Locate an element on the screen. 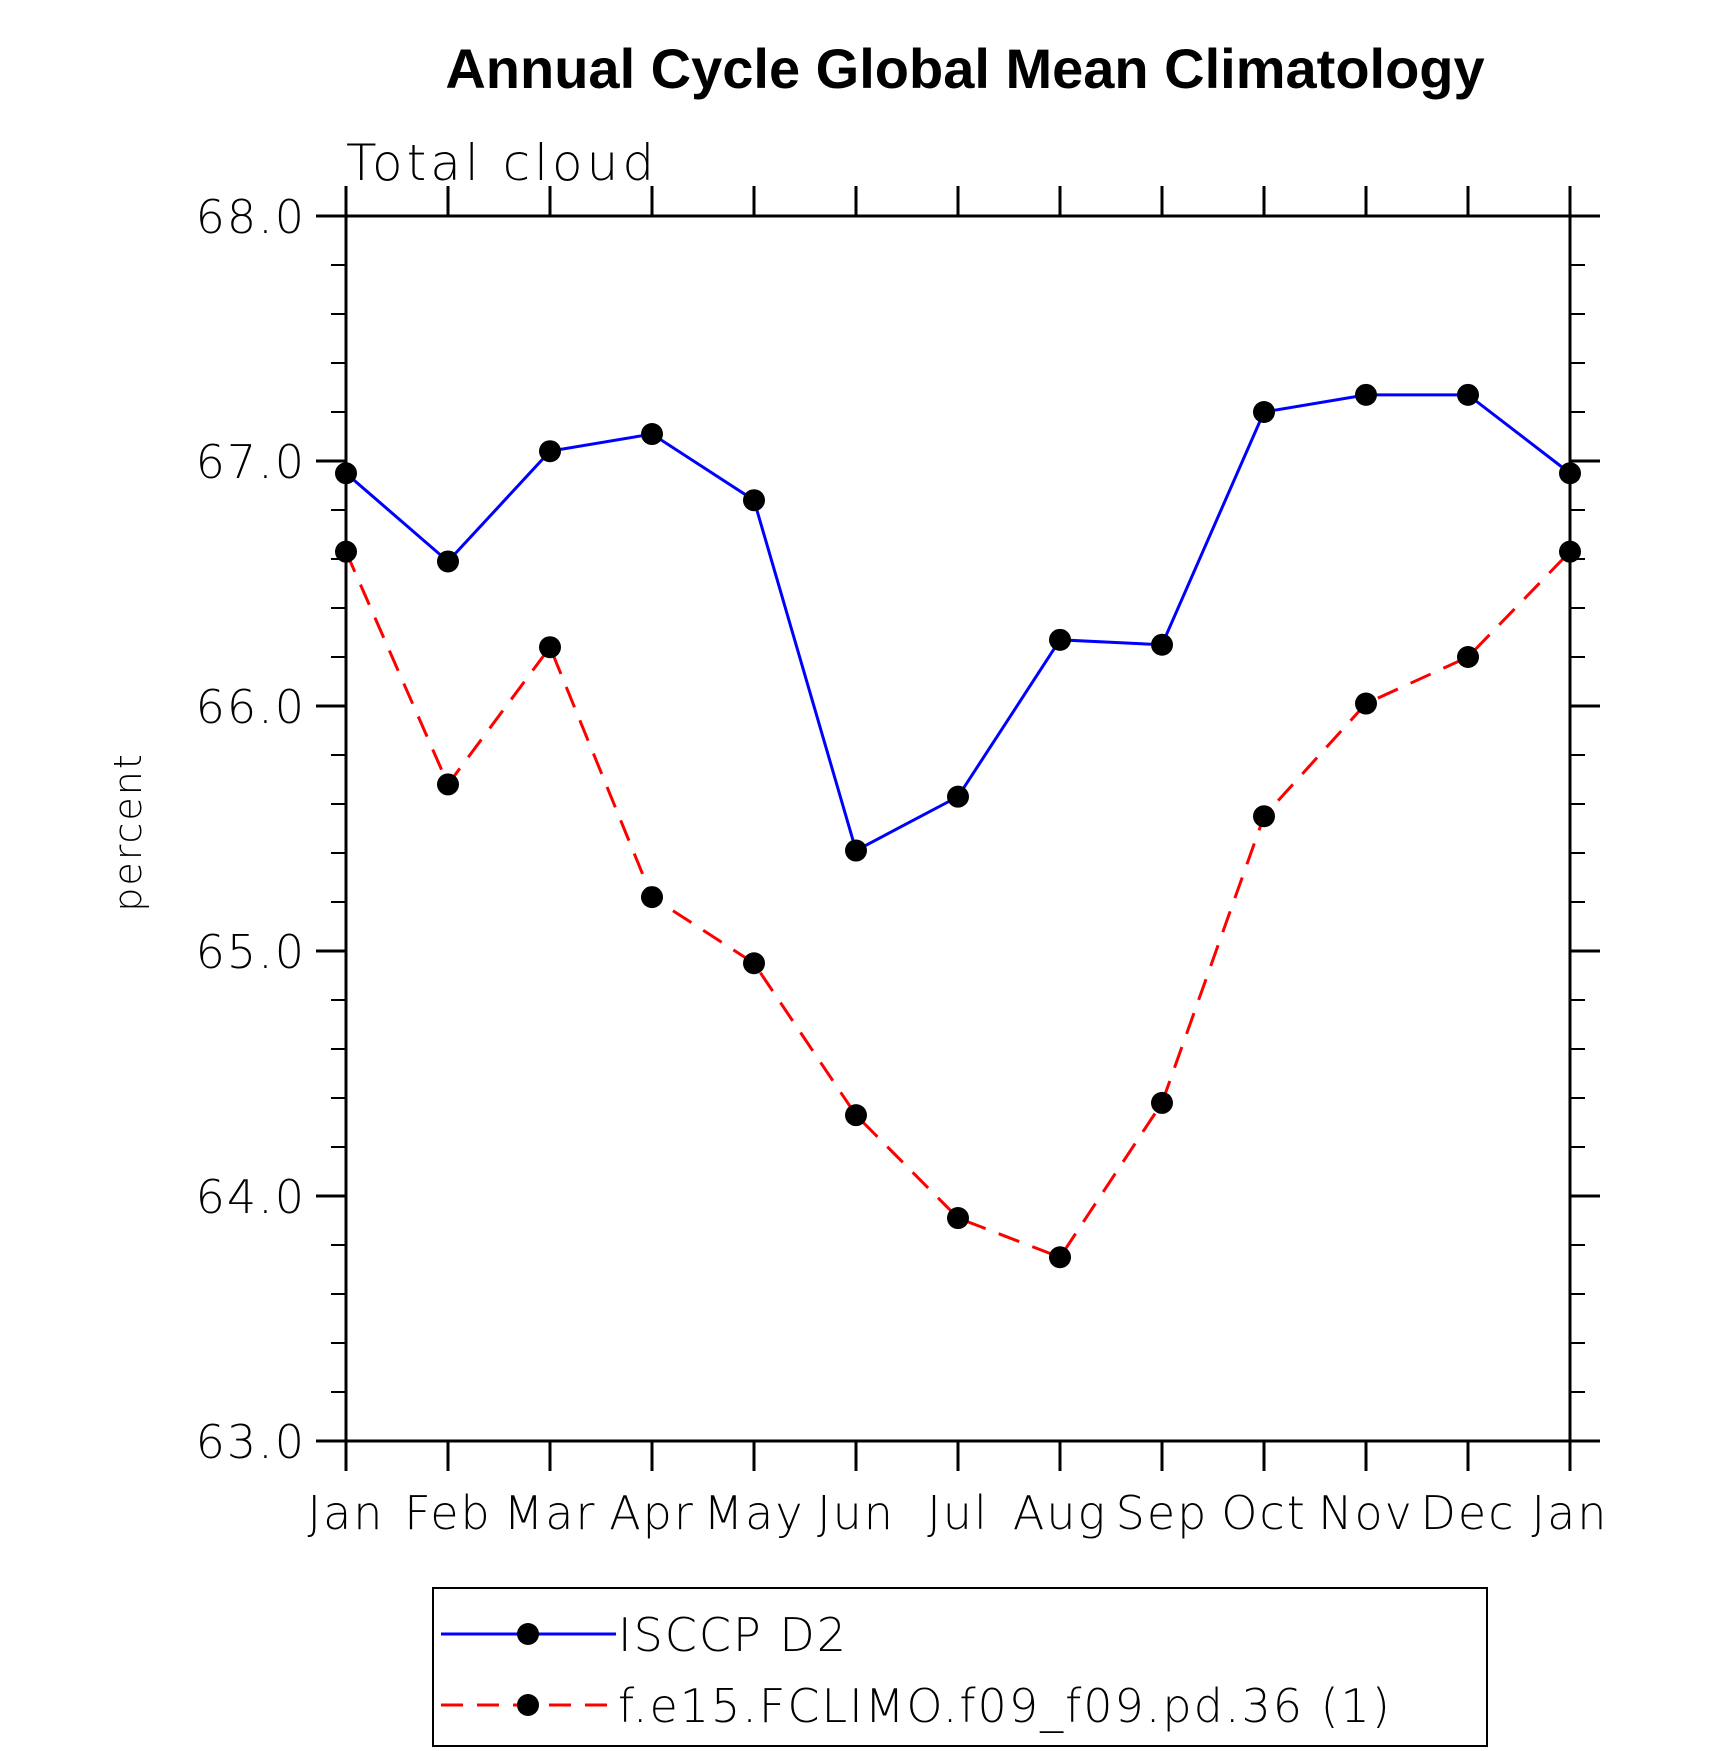 This screenshot has height=1751, width=1710. y-tick-label: 66.0 is located at coordinates (251, 707).